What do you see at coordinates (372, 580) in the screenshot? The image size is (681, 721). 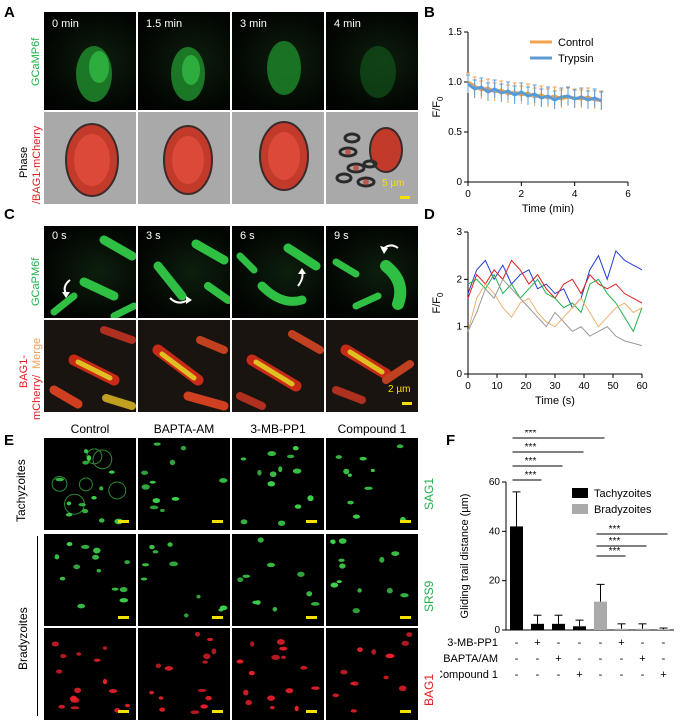 I see `panelE-tile-r2-c4` at bounding box center [372, 580].